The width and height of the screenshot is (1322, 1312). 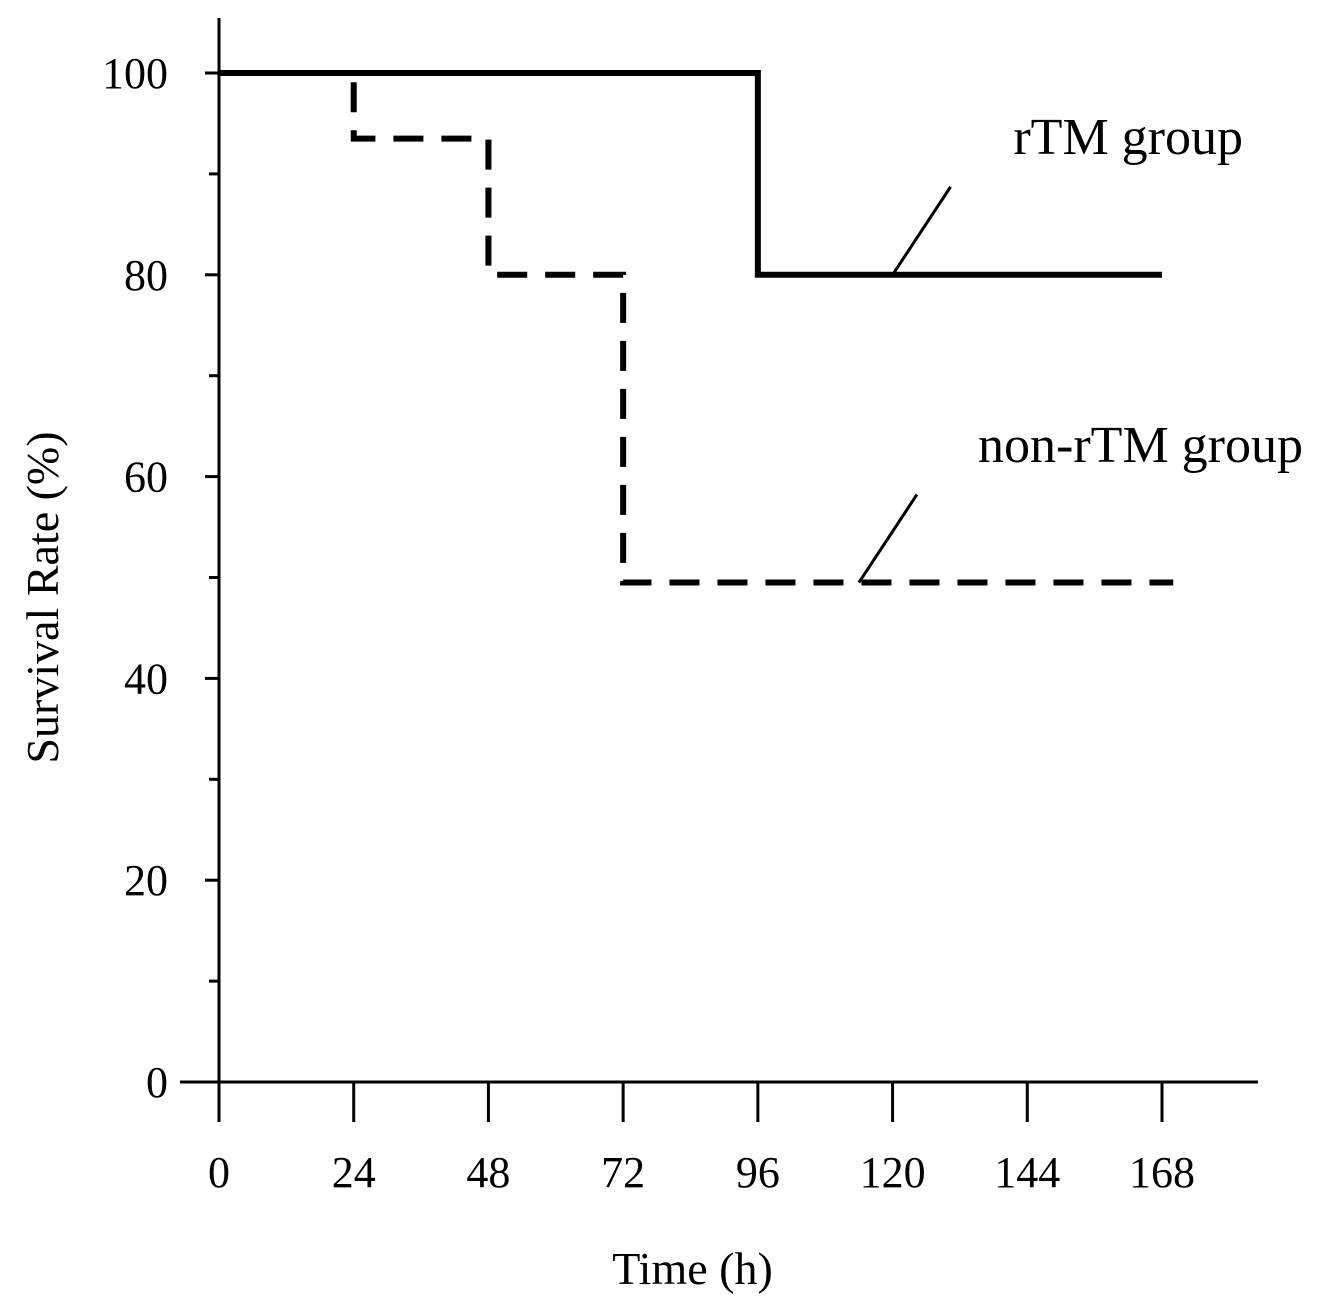 What do you see at coordinates (160, 578) in the screenshot?
I see `y-axis-ticks: 0 20 40 60 80 100` at bounding box center [160, 578].